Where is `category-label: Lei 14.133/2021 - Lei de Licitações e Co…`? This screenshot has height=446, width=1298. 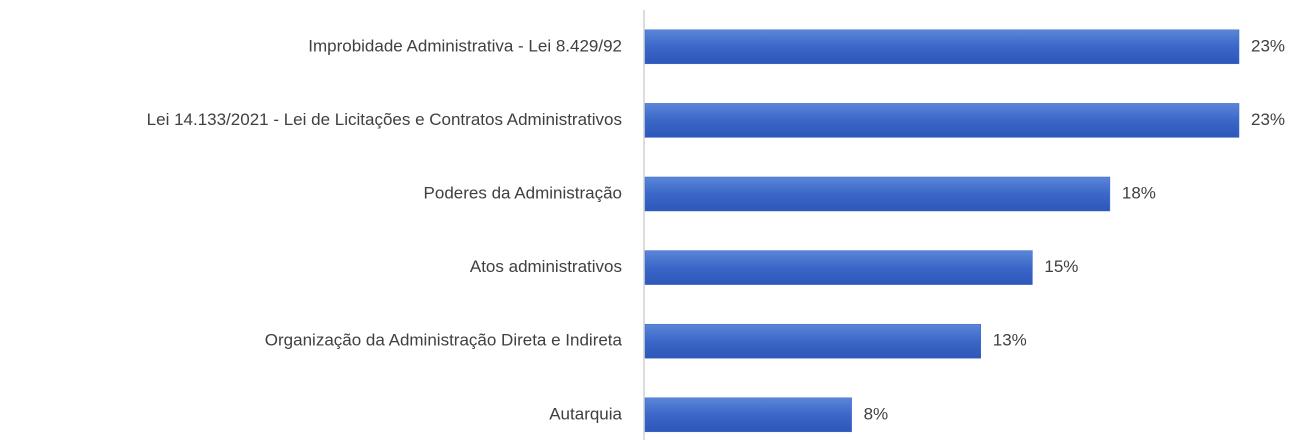 category-label: Lei 14.133/2021 - Lei de Licitações e Co… is located at coordinates (384, 119).